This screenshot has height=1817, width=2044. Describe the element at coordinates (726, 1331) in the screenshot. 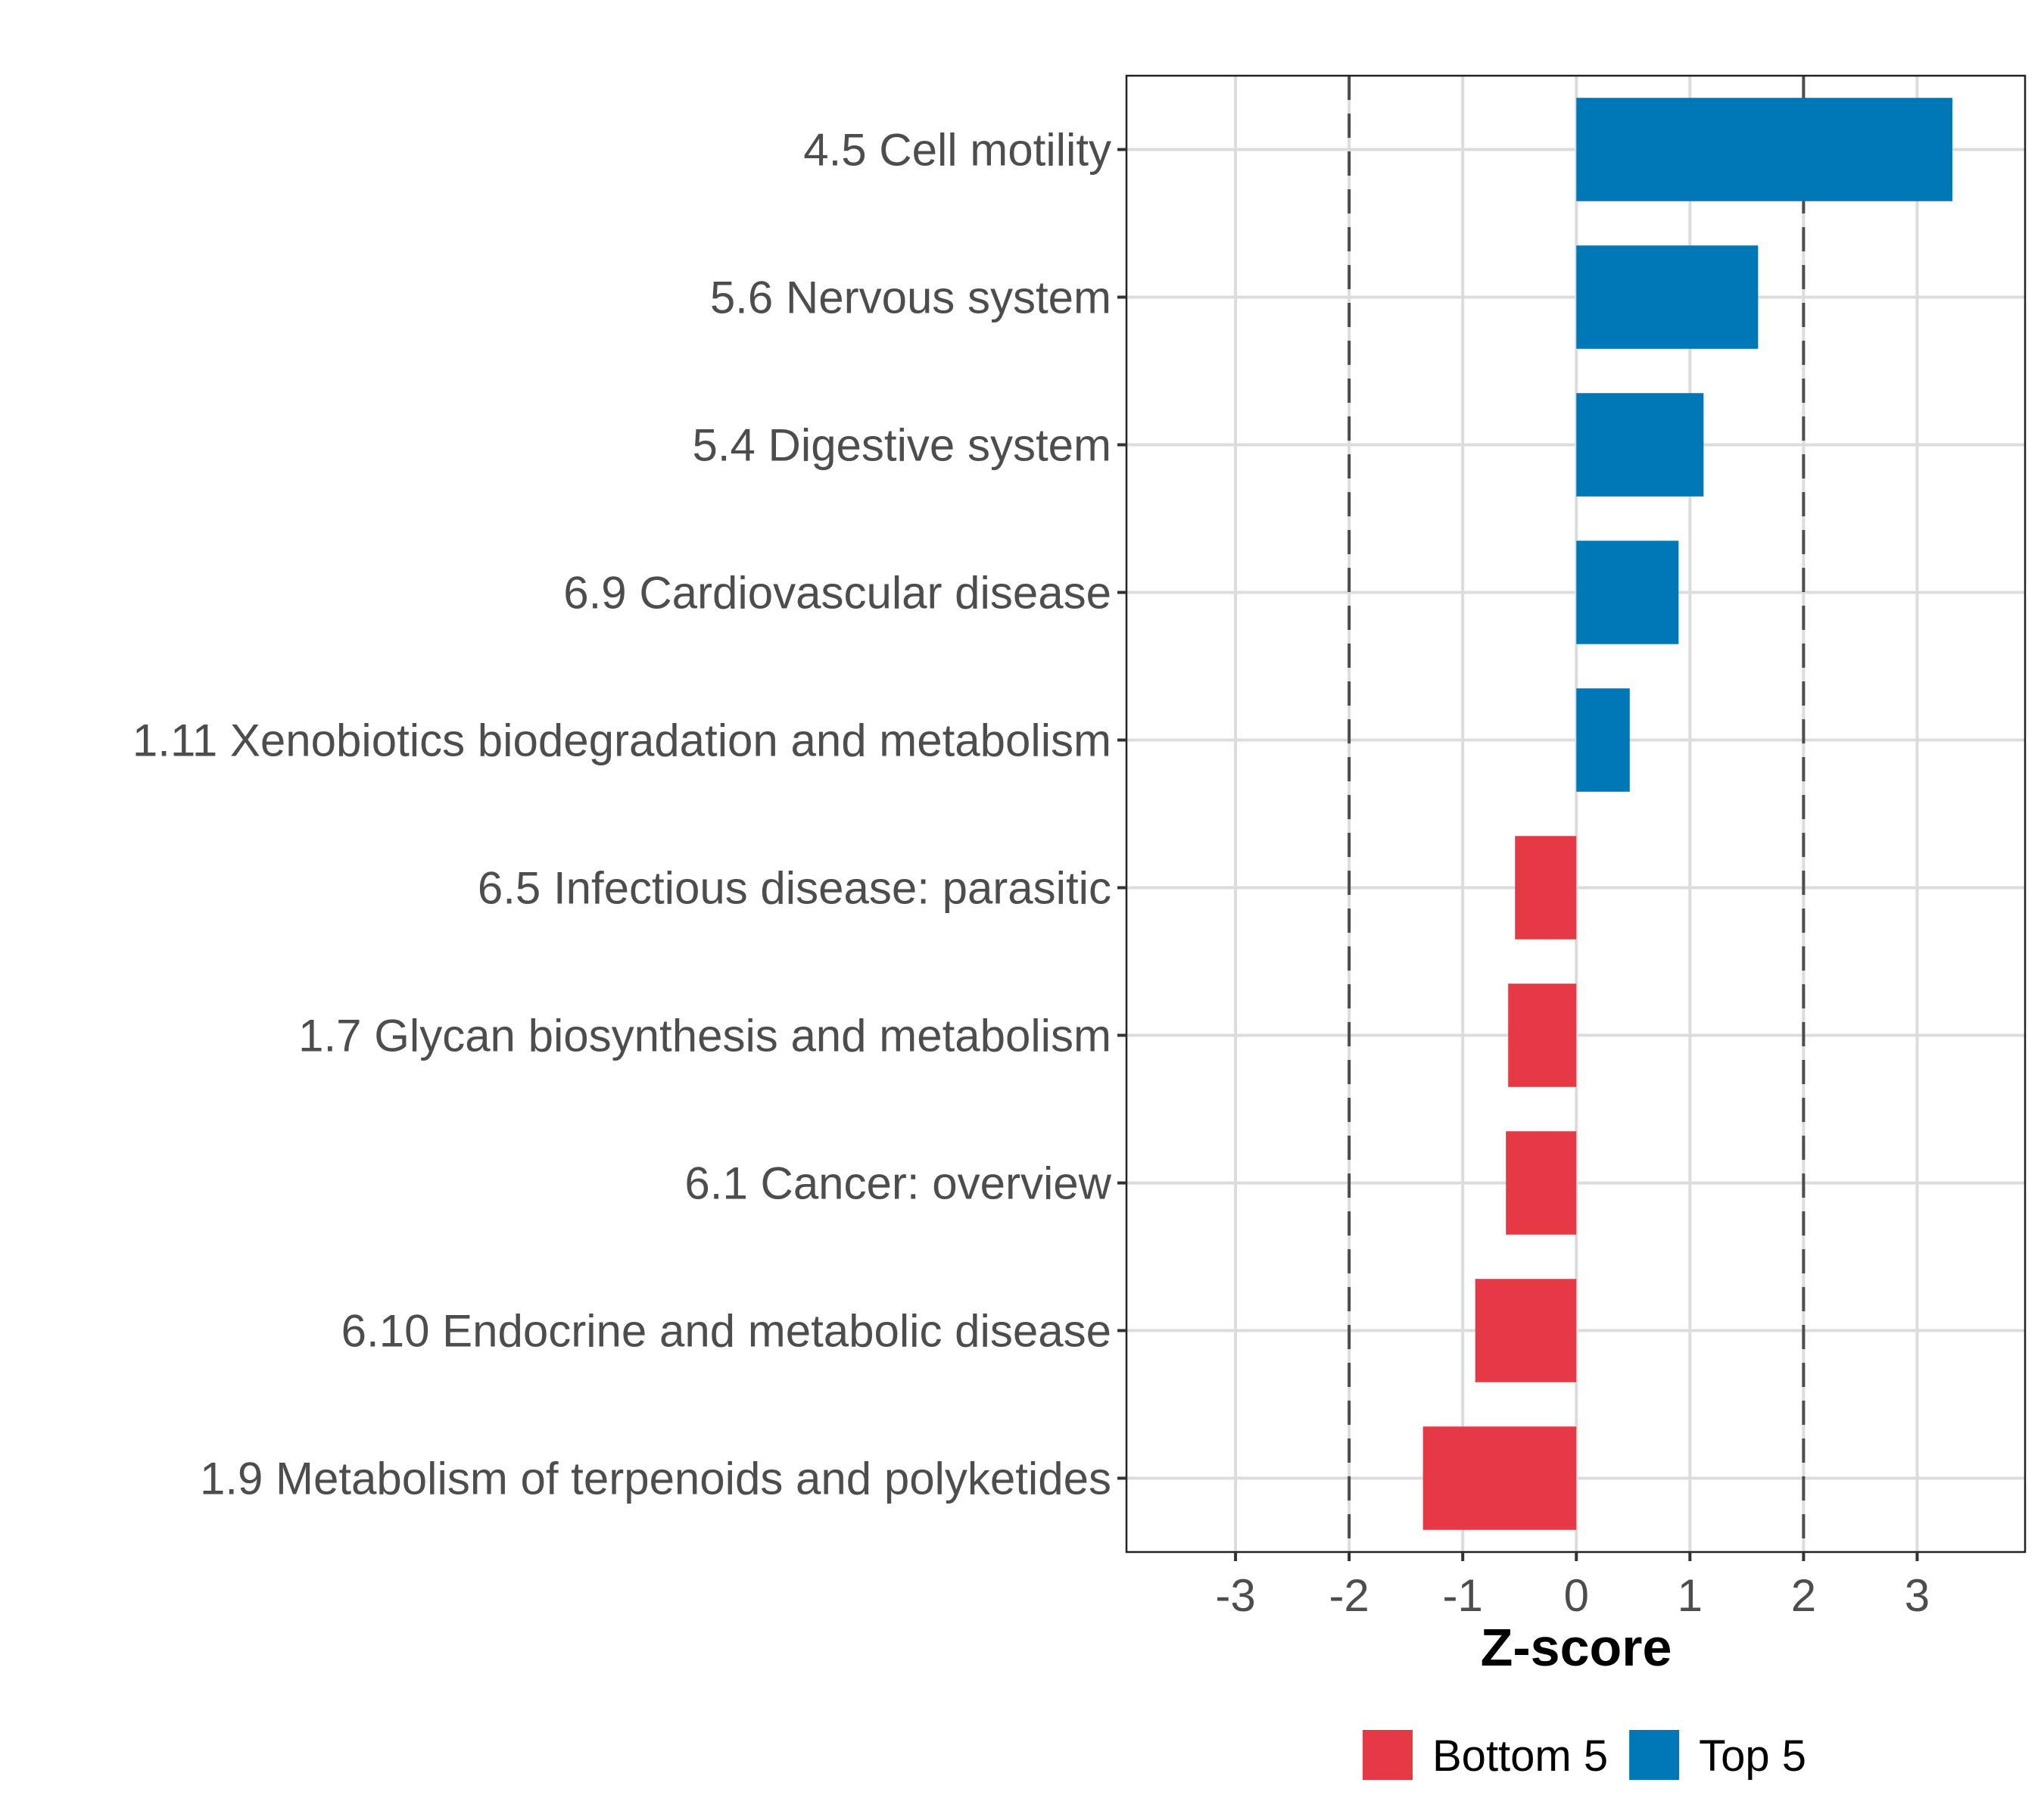

I see `y-tick-label: 6.10 Endocrine and metabolic disease` at that location.